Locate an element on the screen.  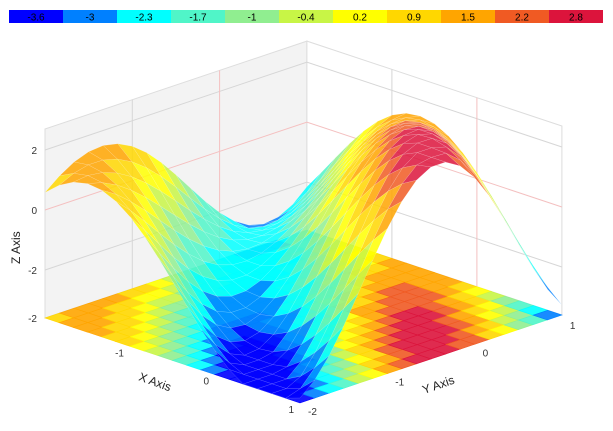
legend-label: 0.2 is located at coordinates (360, 18).